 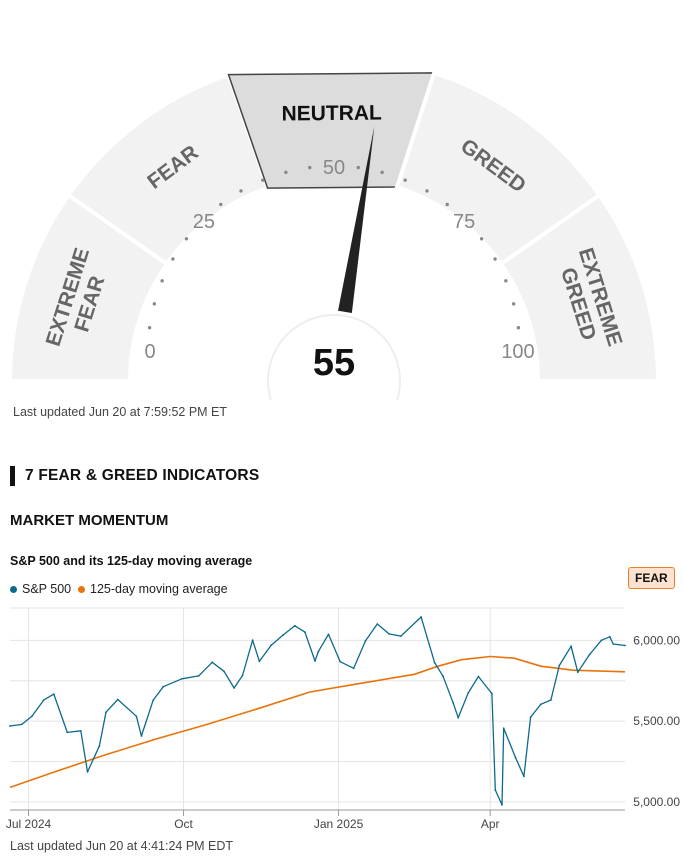 What do you see at coordinates (89, 520) in the screenshot?
I see `indicator-title: MARKET MOMENTUM` at bounding box center [89, 520].